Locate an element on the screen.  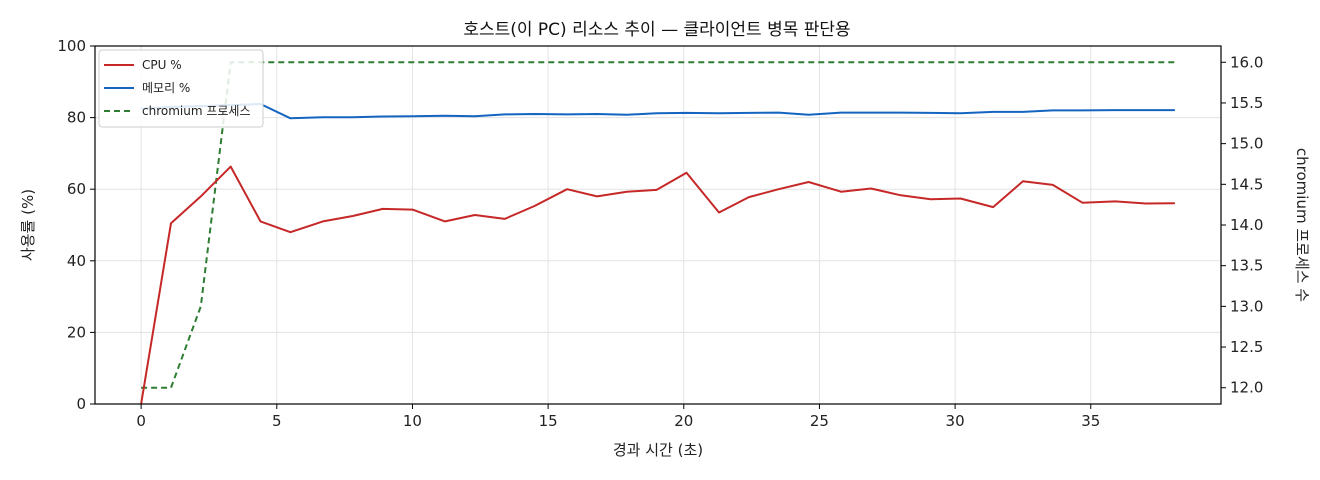
y-tick-label: 40 is located at coordinates (76, 261).